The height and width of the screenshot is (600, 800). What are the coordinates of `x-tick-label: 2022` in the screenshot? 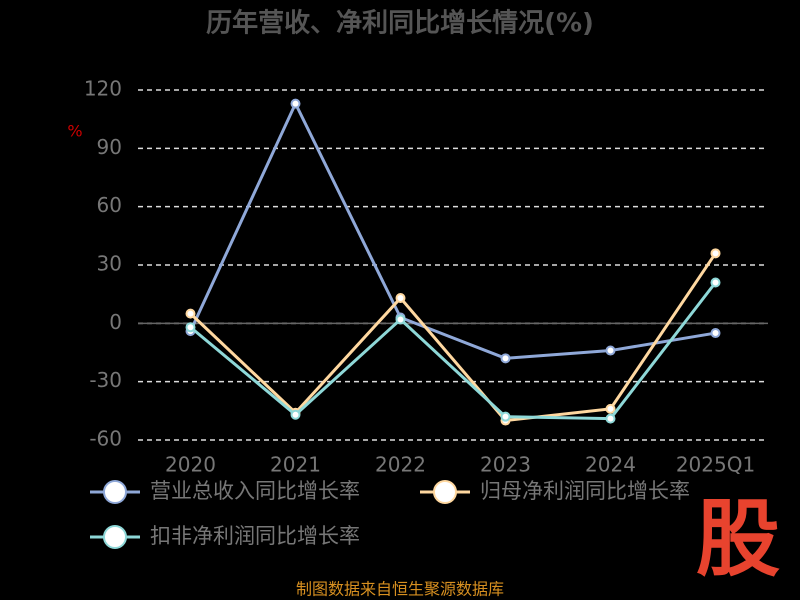 It's located at (400, 465).